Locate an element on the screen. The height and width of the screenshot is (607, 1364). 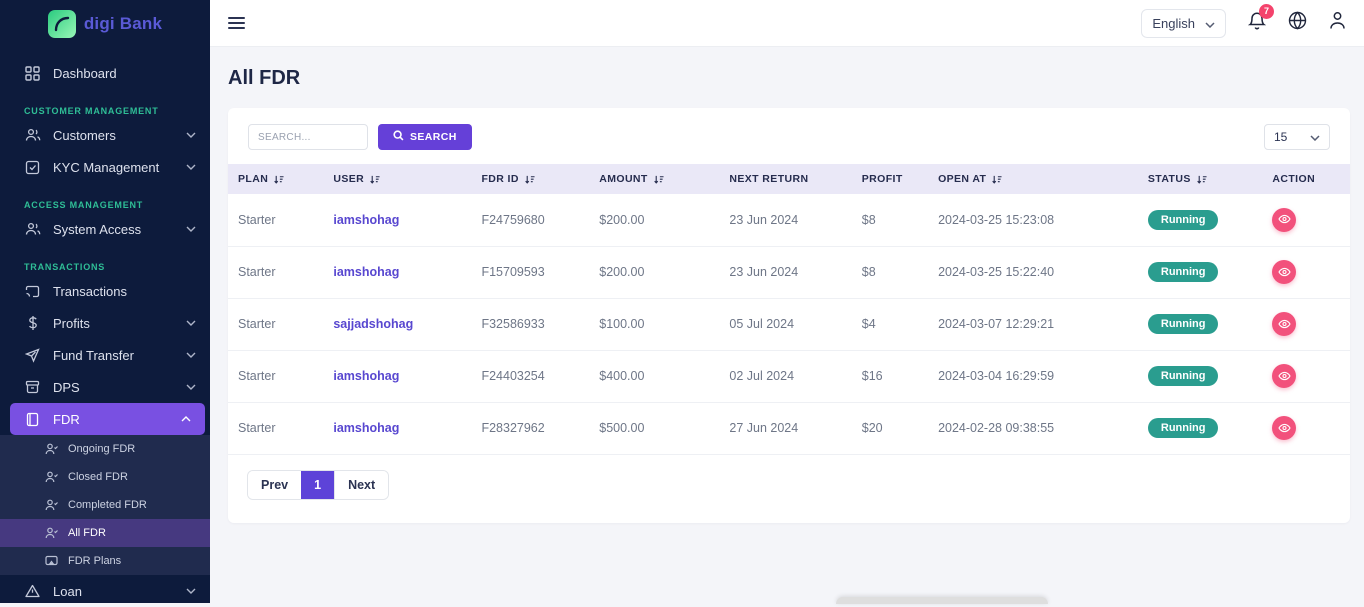
search-button: SEARCH is located at coordinates (425, 137).